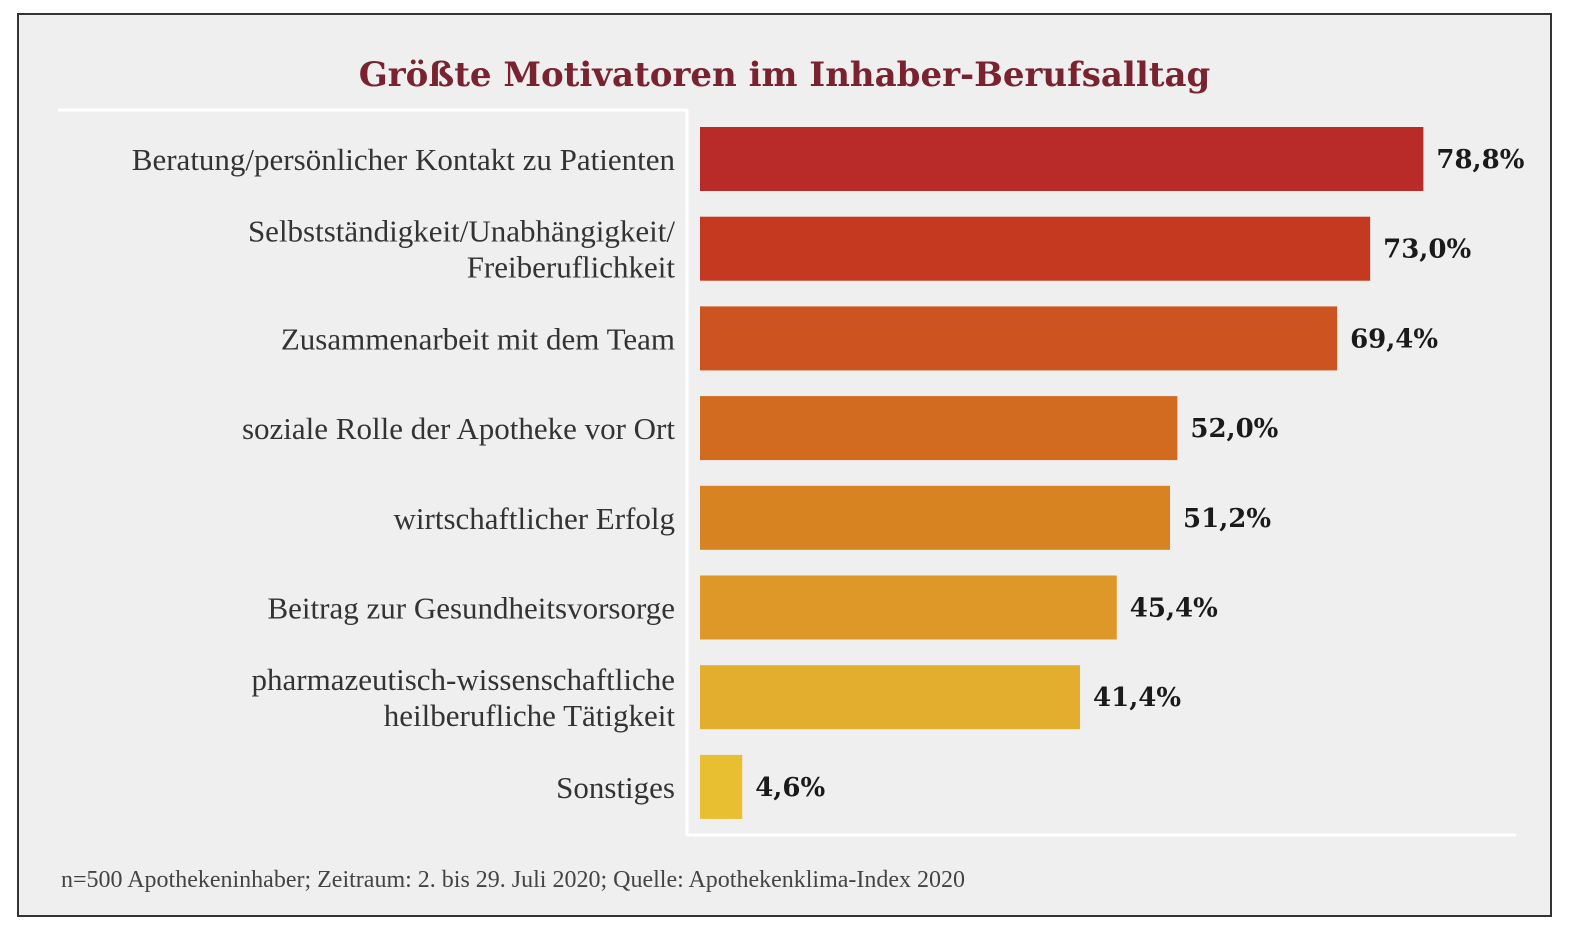  I want to click on value-label-2: 69,4%, so click(1394, 339).